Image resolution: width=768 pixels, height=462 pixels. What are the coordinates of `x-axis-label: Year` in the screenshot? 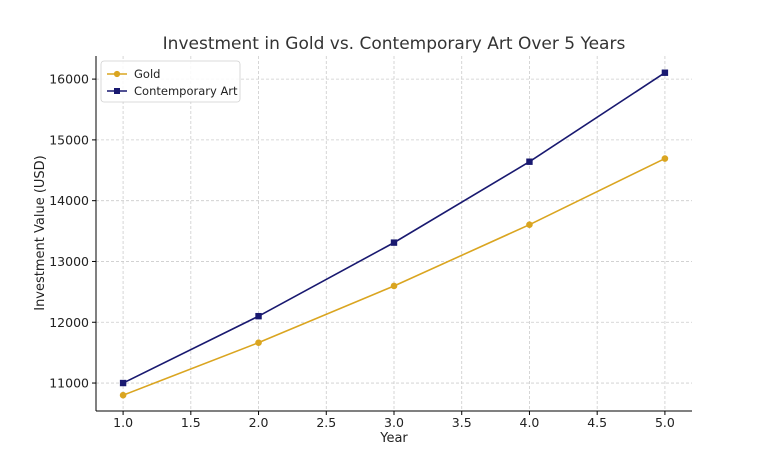 It's located at (393, 438).